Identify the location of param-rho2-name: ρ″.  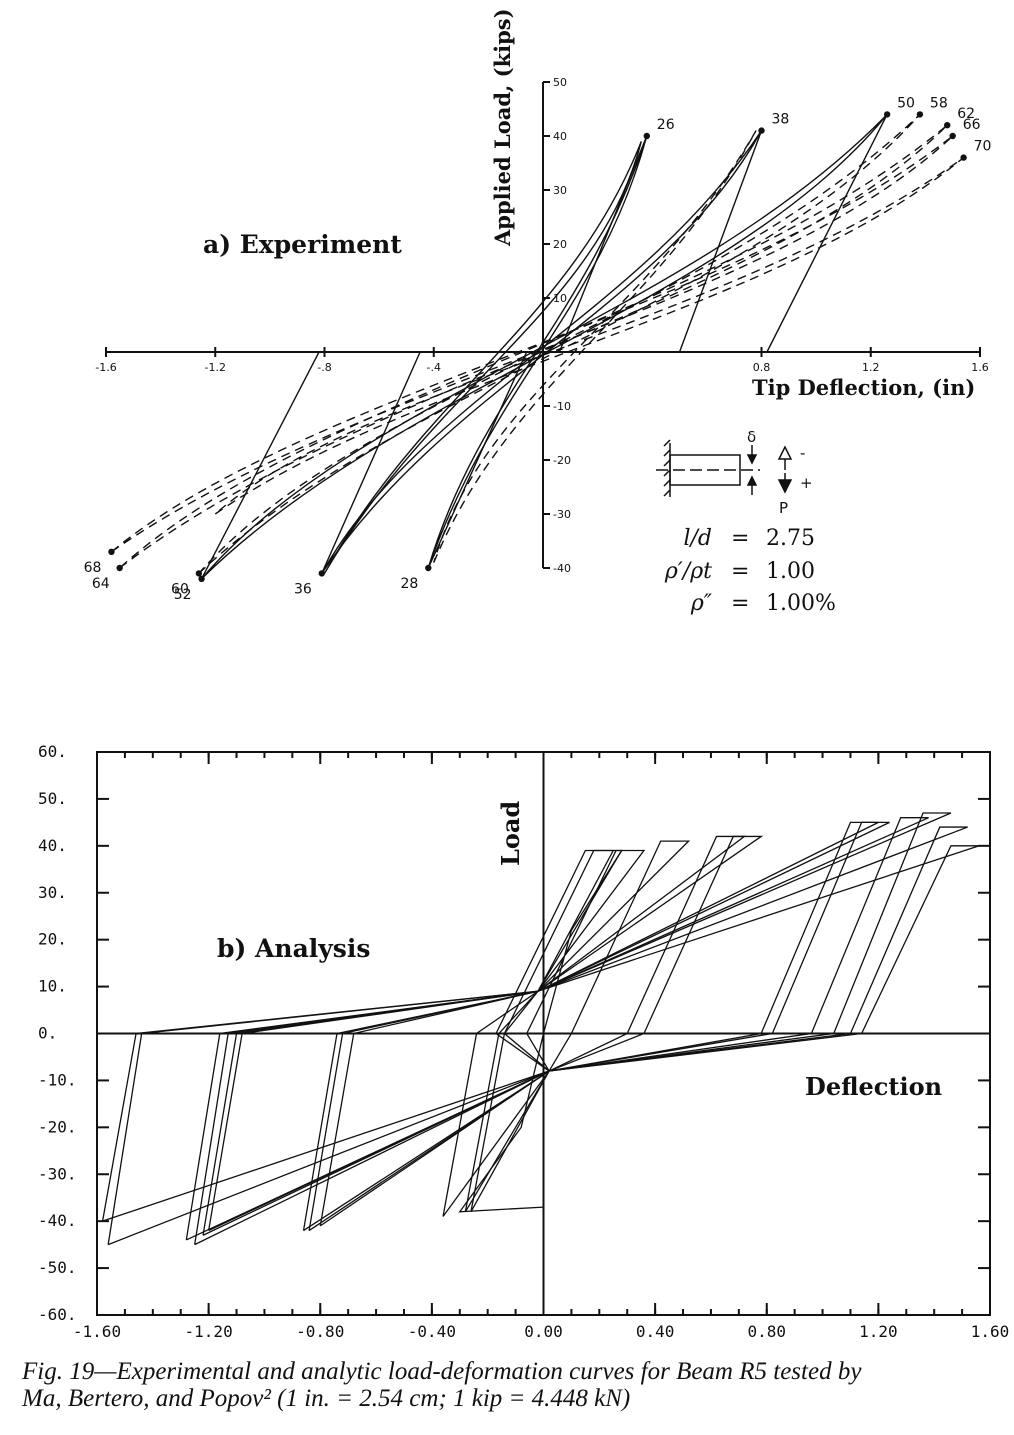
(701, 603).